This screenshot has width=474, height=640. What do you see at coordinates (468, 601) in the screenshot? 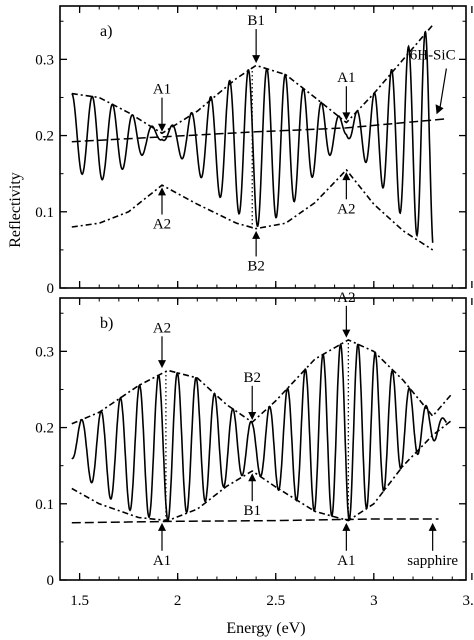
I see `x-tick-label: 3.5` at bounding box center [468, 601].